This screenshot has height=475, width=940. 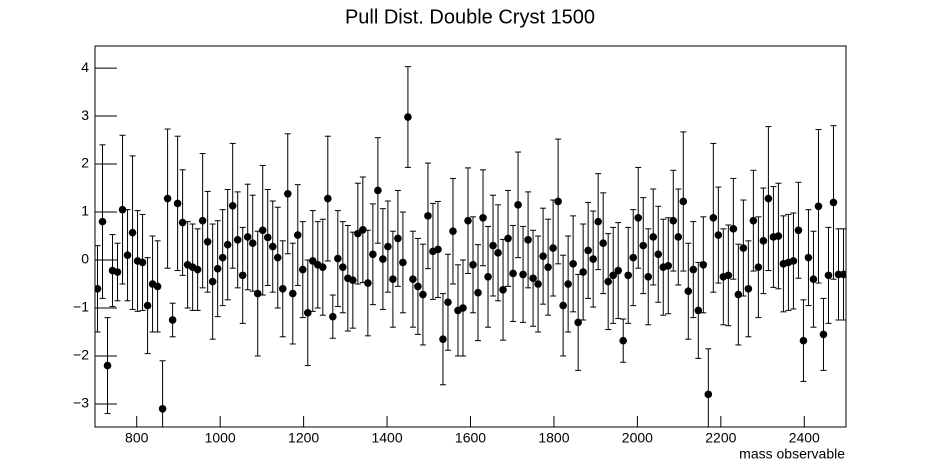 I want to click on y-tick-label: 4, so click(x=85, y=67).